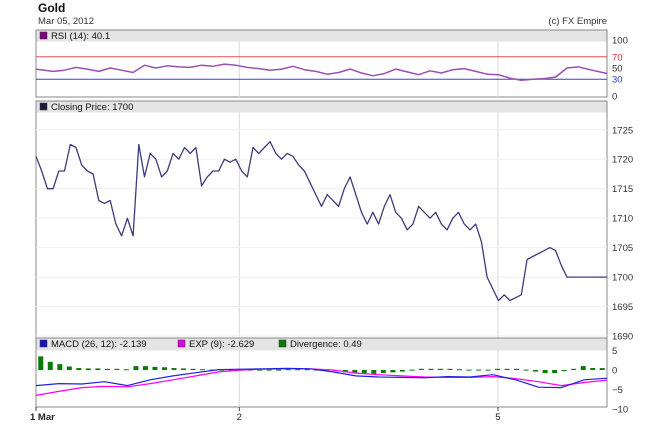 This screenshot has height=442, width=645. What do you see at coordinates (622, 130) in the screenshot?
I see `price-y-tick-label: 1725` at bounding box center [622, 130].